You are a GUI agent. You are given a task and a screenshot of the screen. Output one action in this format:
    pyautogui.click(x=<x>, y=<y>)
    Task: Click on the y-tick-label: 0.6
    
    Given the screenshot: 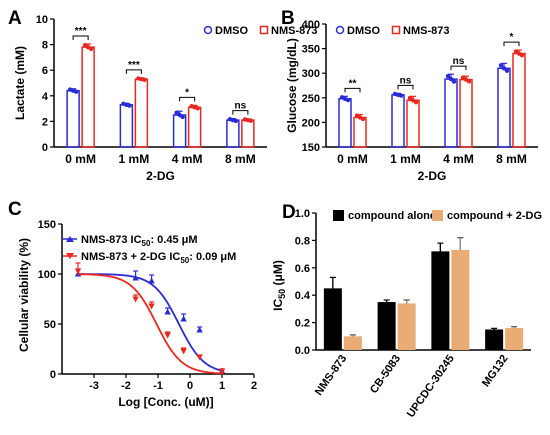 What is the action you would take?
    pyautogui.click(x=302, y=269)
    